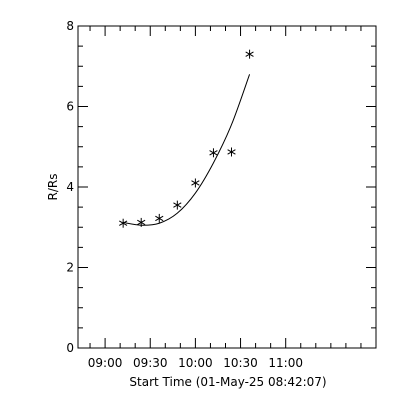  Describe the element at coordinates (70, 187) in the screenshot. I see `y-tick-label: 4` at that location.